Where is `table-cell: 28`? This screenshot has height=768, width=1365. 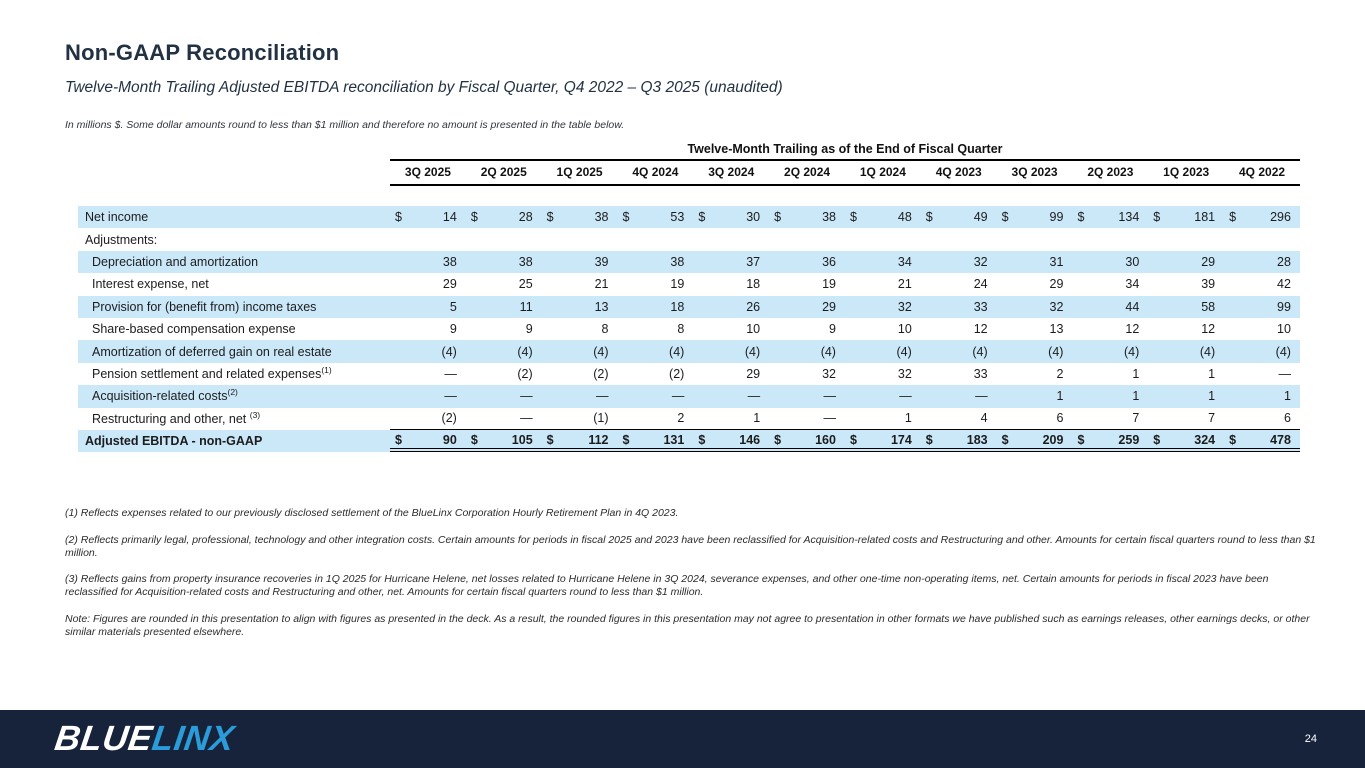
table-cell: 28 is located at coordinates (1262, 262).